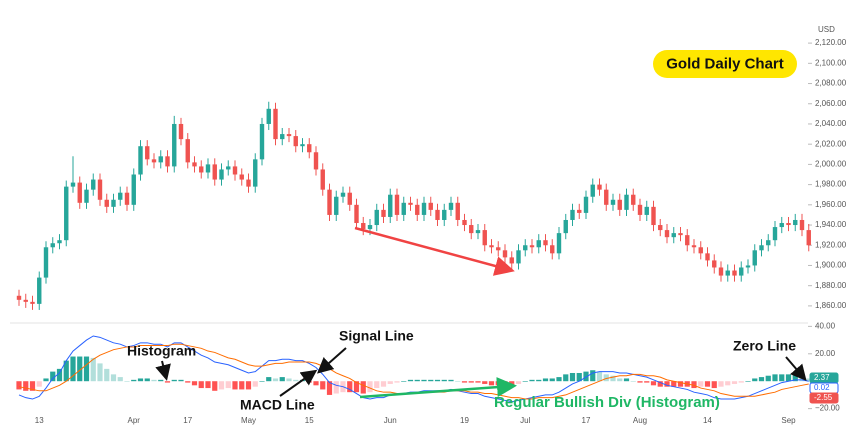 The width and height of the screenshot is (851, 442). What do you see at coordinates (831, 204) in the screenshot?
I see `y-tick-label: 1,960.00` at bounding box center [831, 204].